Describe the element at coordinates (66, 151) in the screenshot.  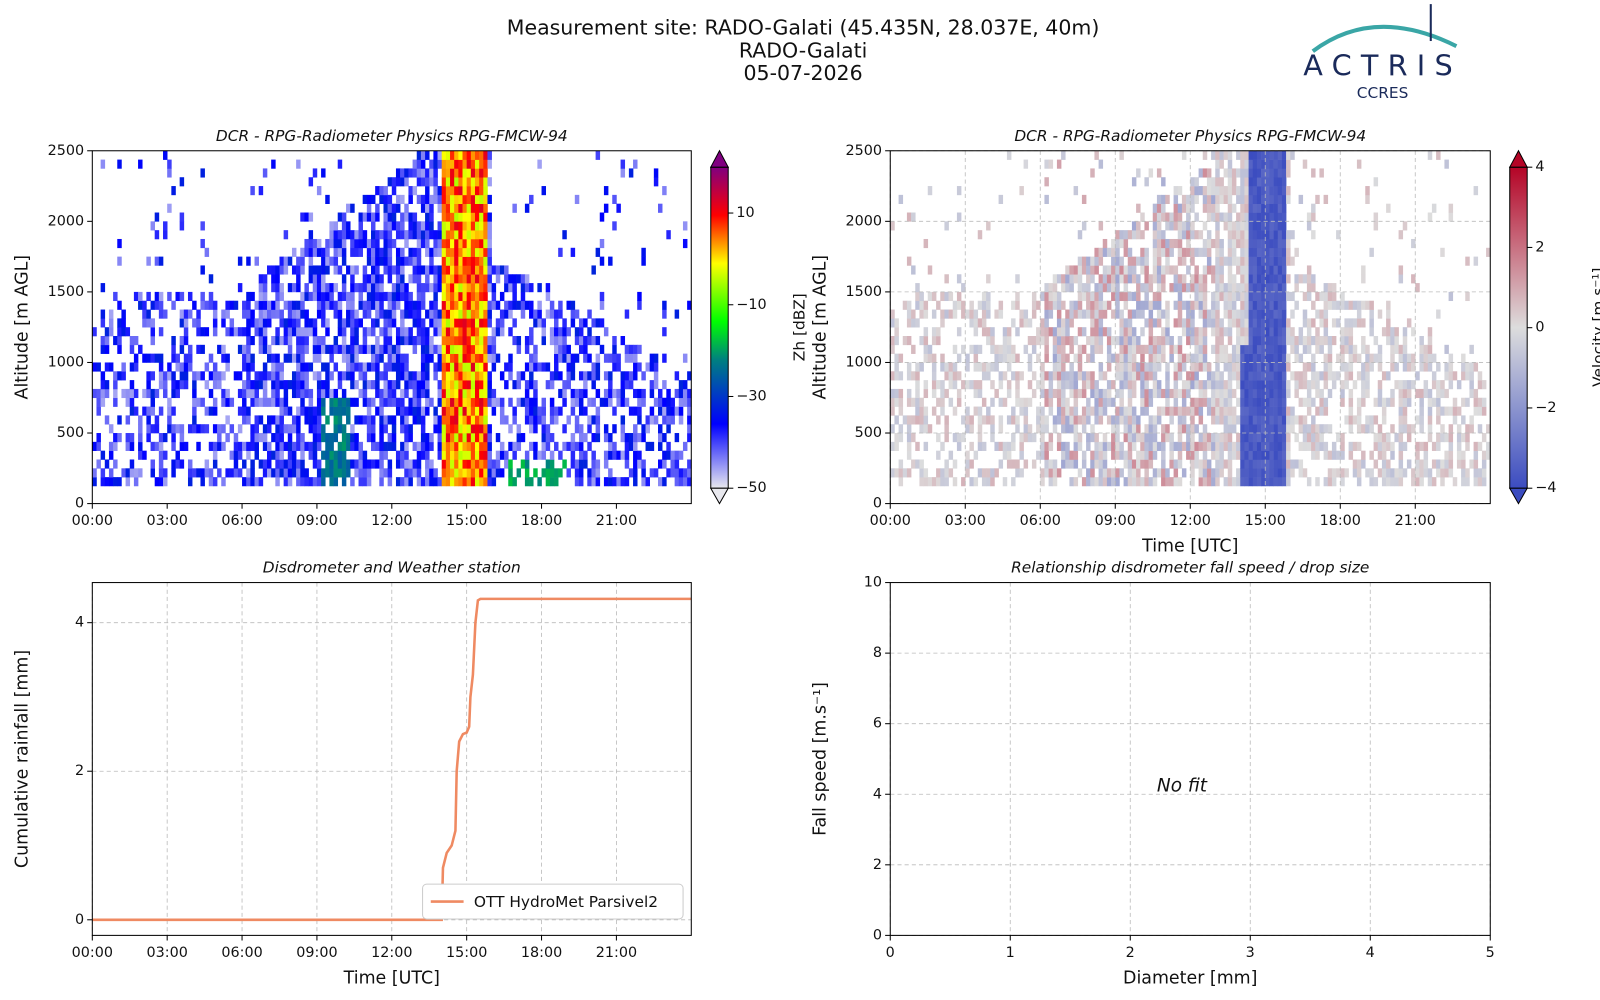
I see `y-tick-label: 2500` at that location.